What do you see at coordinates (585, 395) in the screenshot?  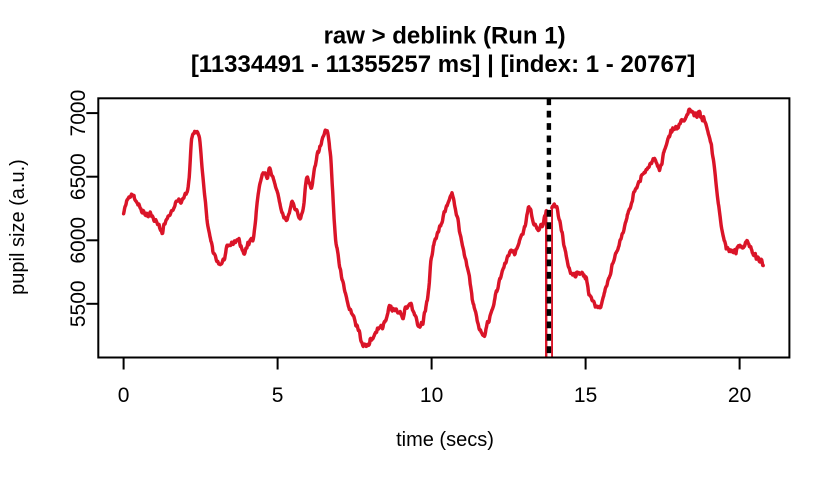 I see `svg-text: 15` at bounding box center [585, 395].